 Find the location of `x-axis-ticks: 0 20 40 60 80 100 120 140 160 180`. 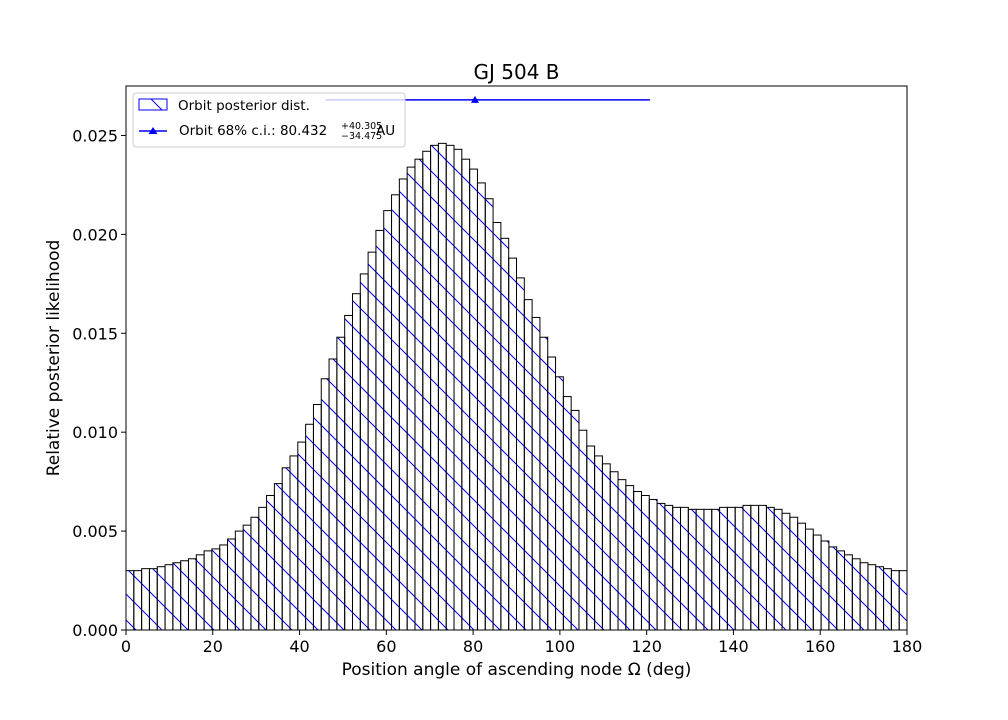

x-axis-ticks: 0 20 40 60 80 100 120 140 160 180 is located at coordinates (521, 643).